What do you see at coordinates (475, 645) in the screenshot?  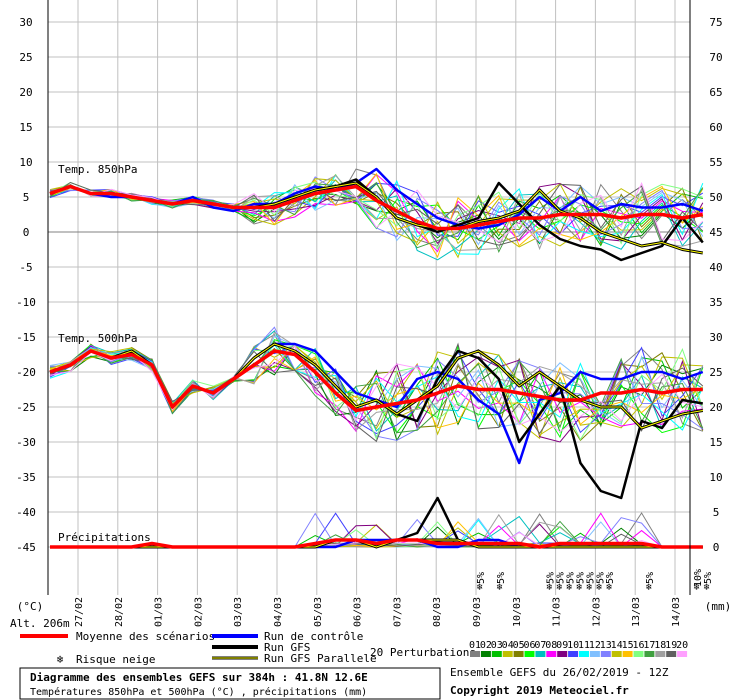 I see `pert-number-label: 01` at bounding box center [475, 645].